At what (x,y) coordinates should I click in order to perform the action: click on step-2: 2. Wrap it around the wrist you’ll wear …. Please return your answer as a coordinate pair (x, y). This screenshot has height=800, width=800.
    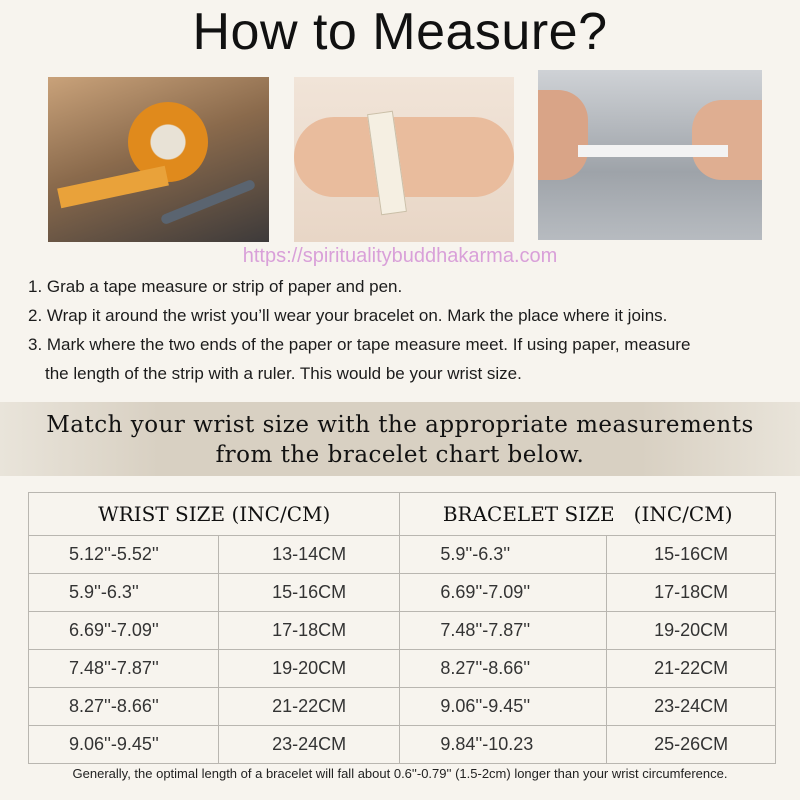
    Looking at the image, I should click on (348, 315).